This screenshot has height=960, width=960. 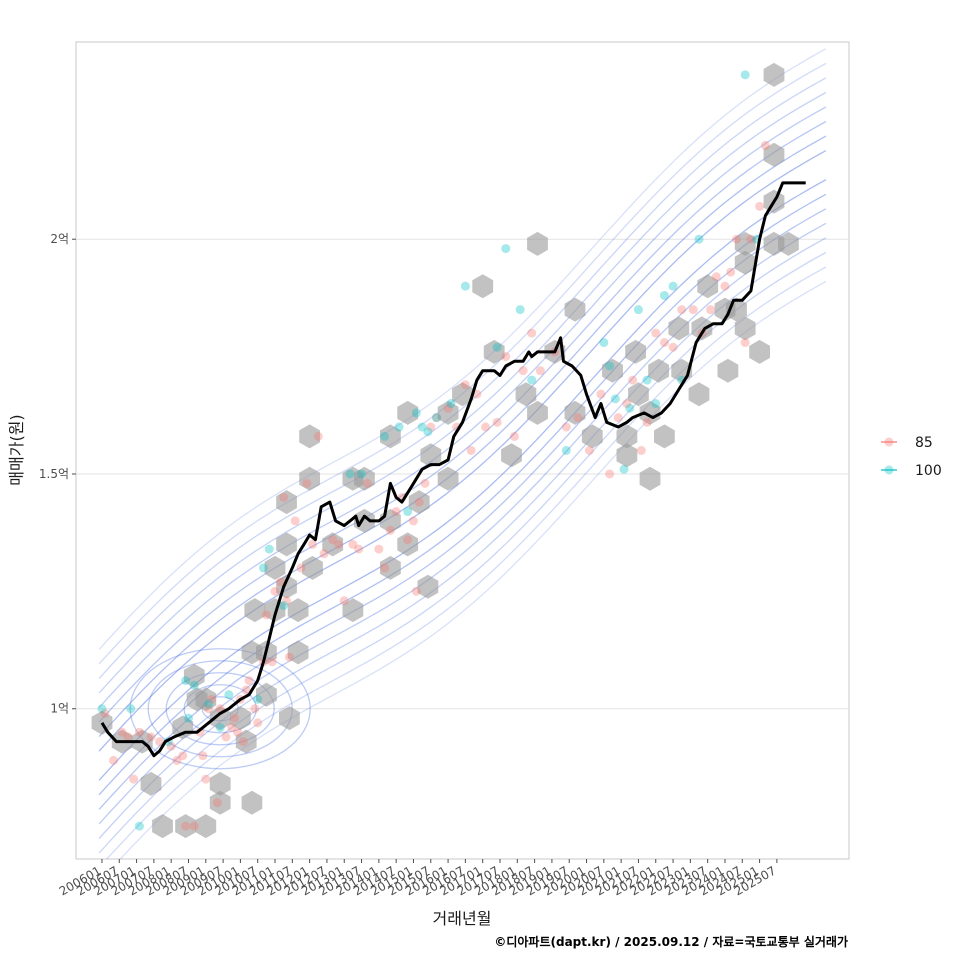 I want to click on legend-item-85: 85, so click(x=907, y=443).